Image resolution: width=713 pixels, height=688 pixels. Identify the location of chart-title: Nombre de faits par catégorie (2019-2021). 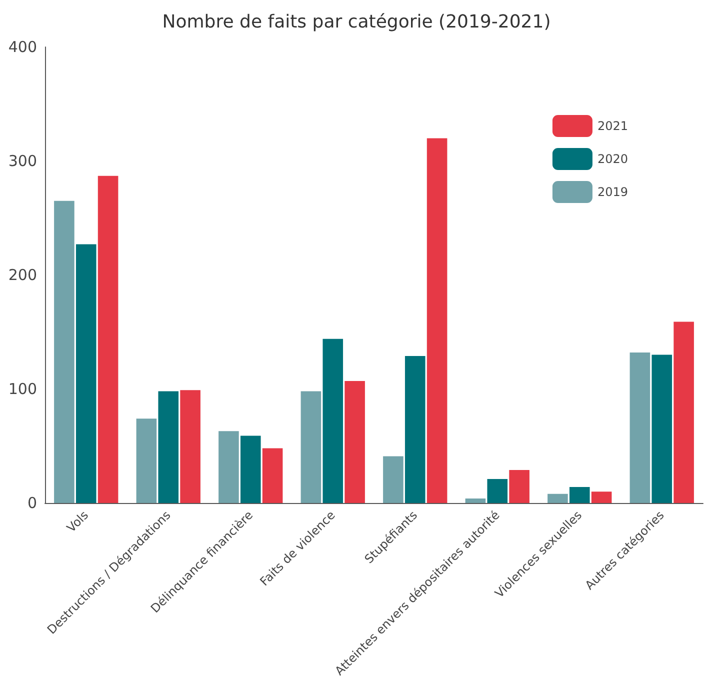
(356, 22).